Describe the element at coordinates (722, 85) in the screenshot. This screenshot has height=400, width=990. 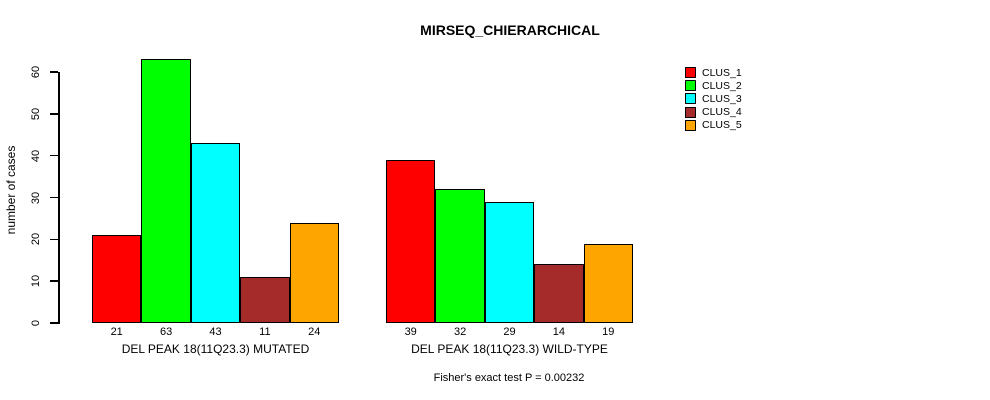
I see `legend-label: CLUS_2` at that location.